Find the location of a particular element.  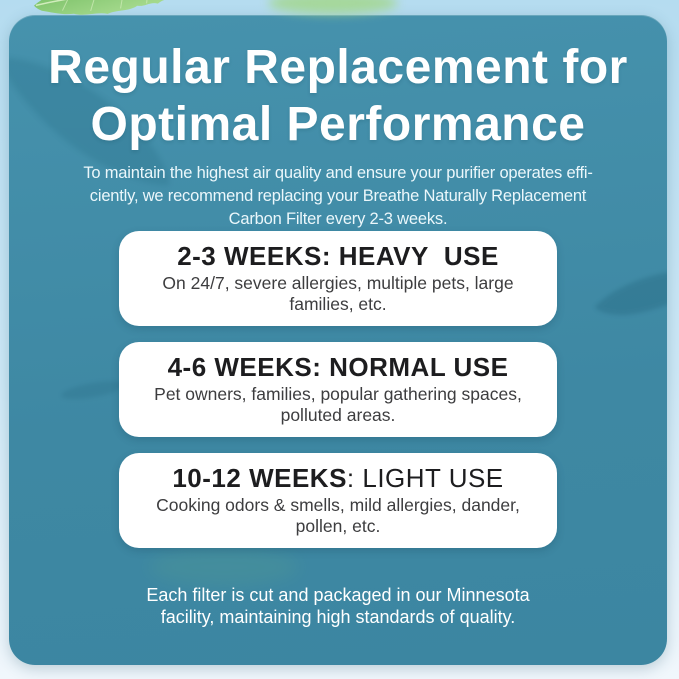

card-heading-bold: 4-6 WEEKS: NORMAL USE is located at coordinates (338, 367).